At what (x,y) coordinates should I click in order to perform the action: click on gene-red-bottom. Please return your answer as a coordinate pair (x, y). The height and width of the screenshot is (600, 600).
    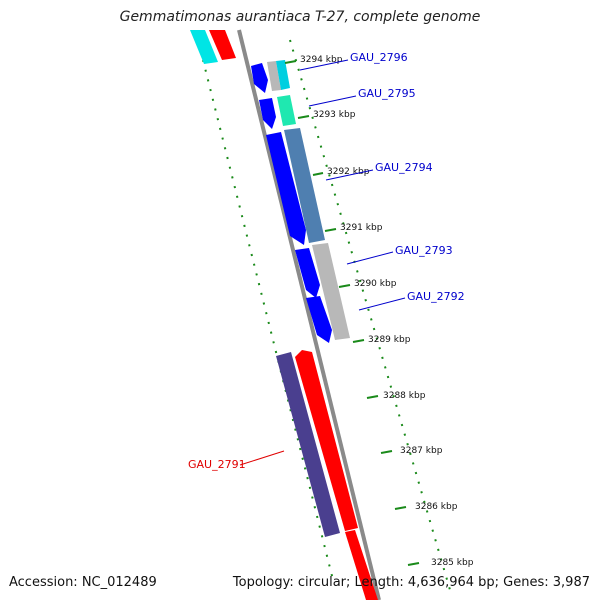
    Looking at the image, I should click on (361, 565).